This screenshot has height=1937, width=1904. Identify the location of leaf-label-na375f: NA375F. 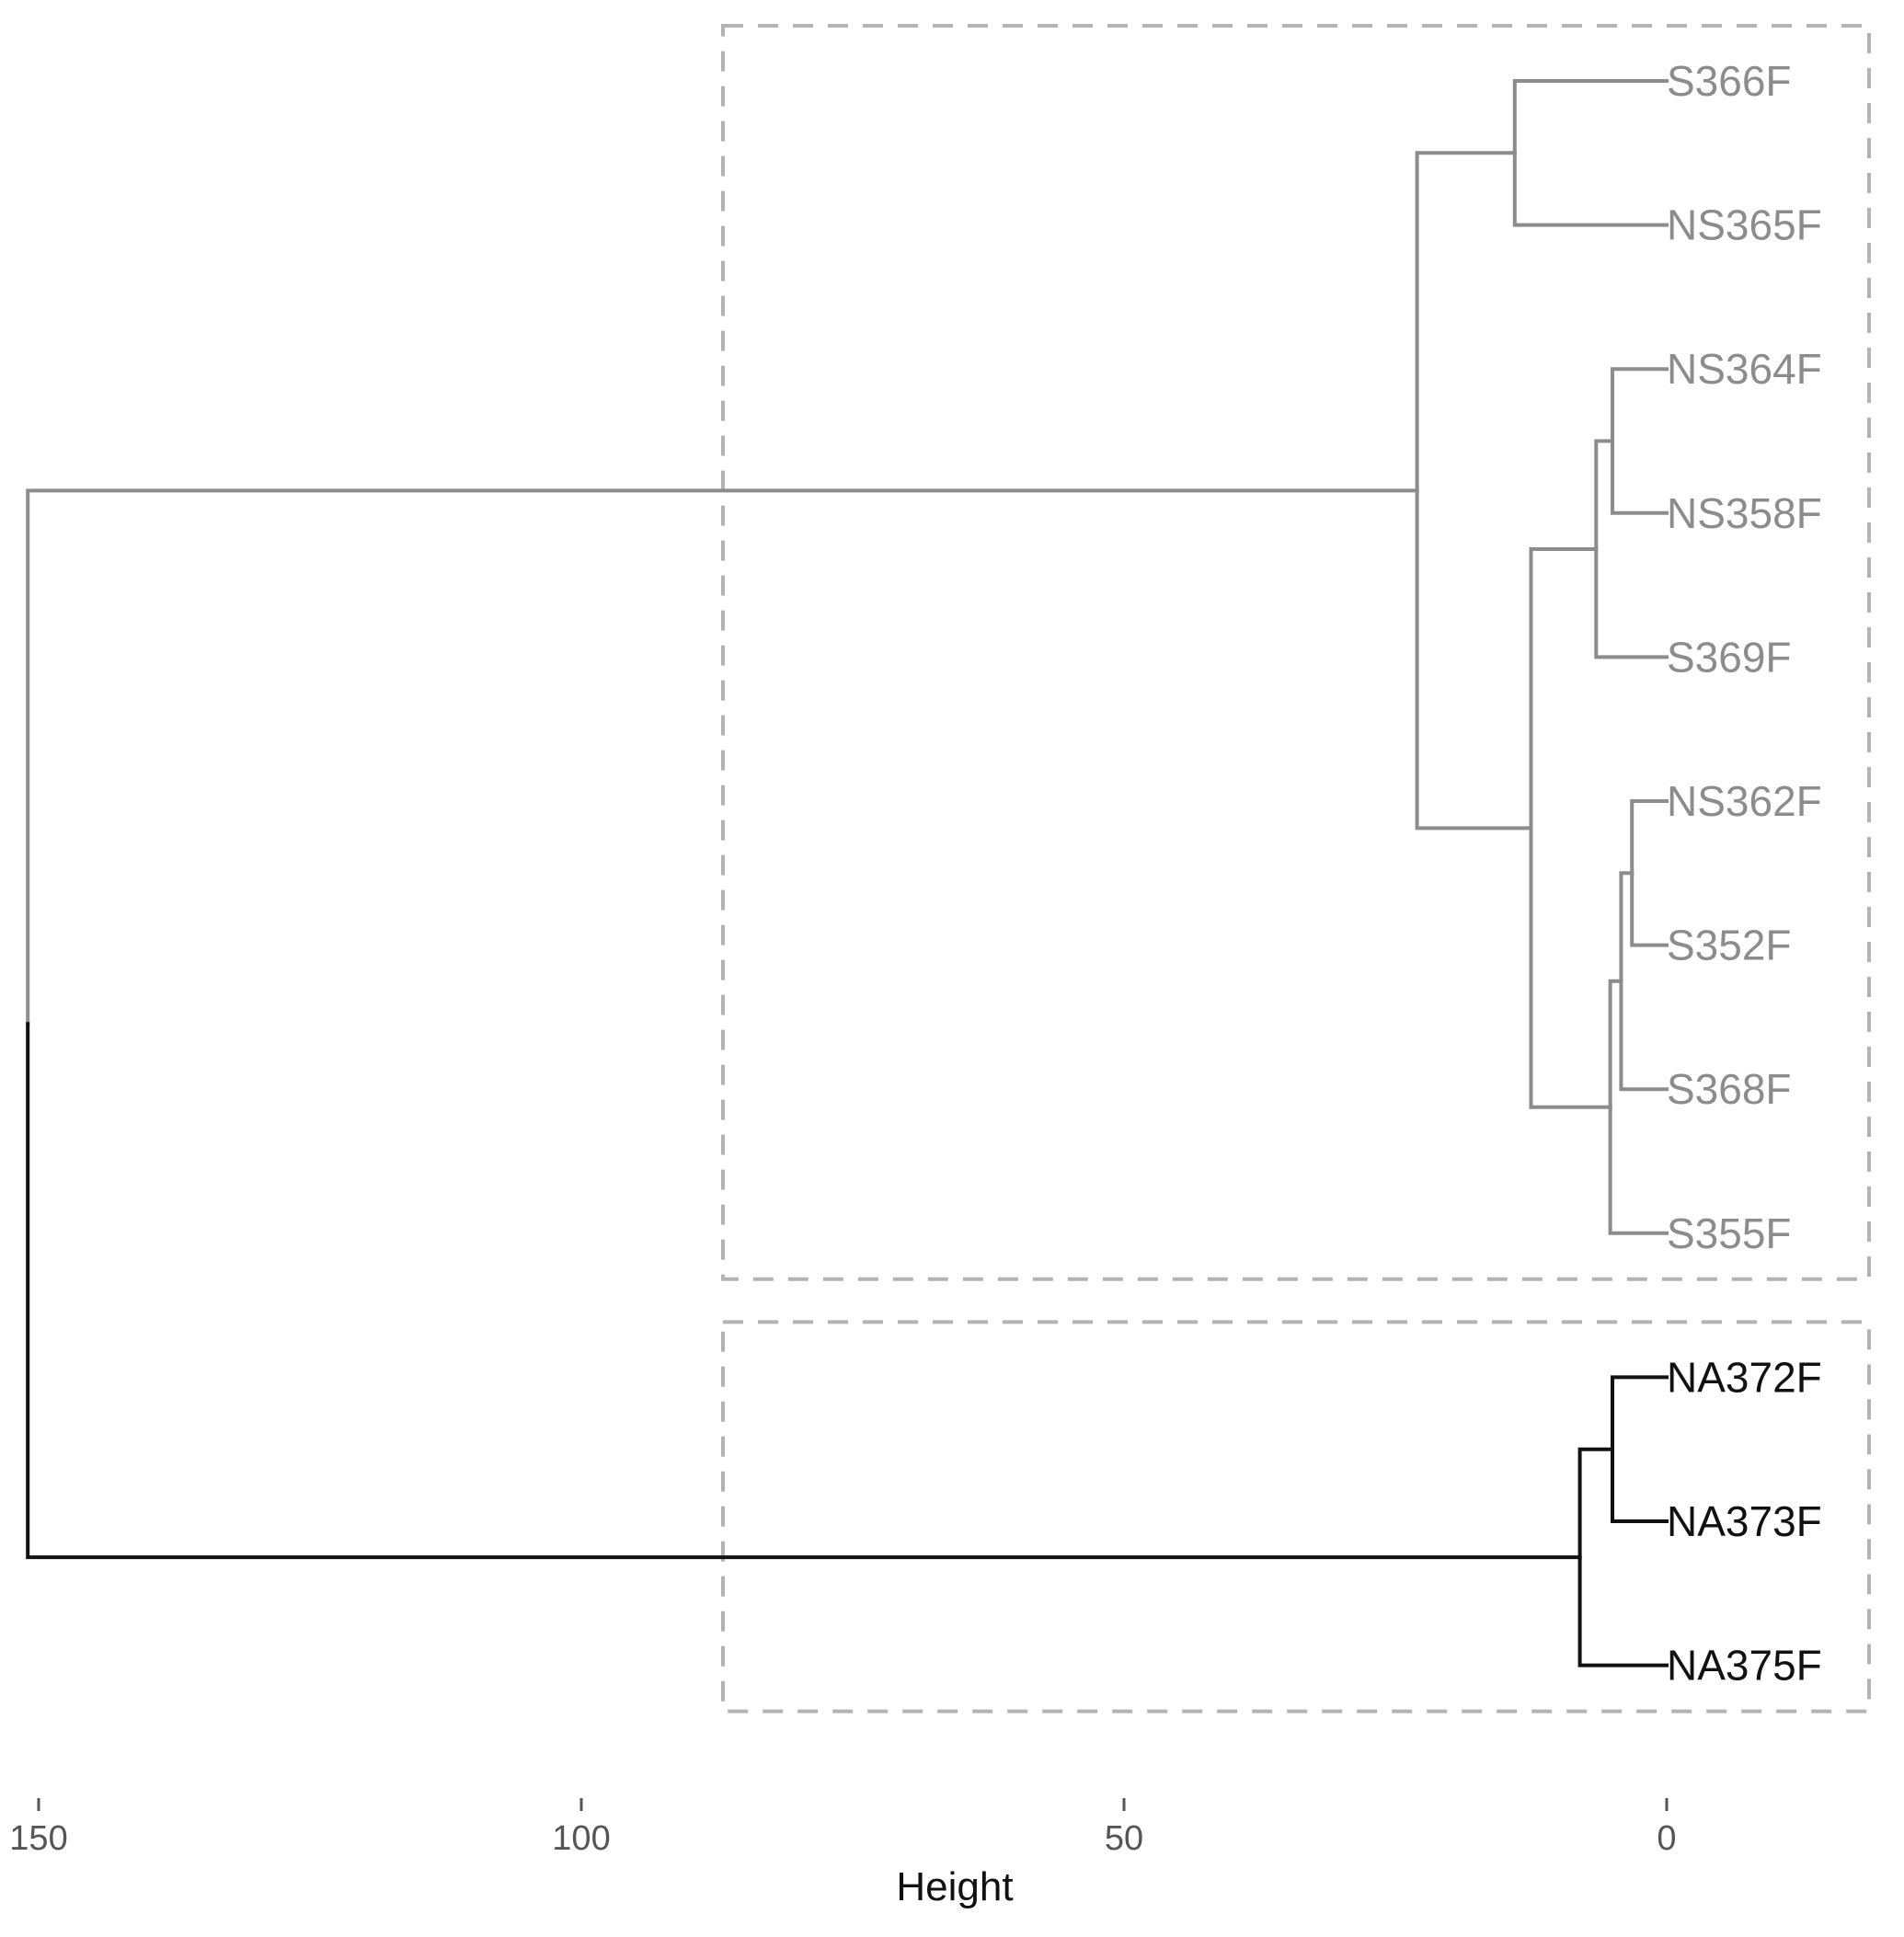
(1744, 1666).